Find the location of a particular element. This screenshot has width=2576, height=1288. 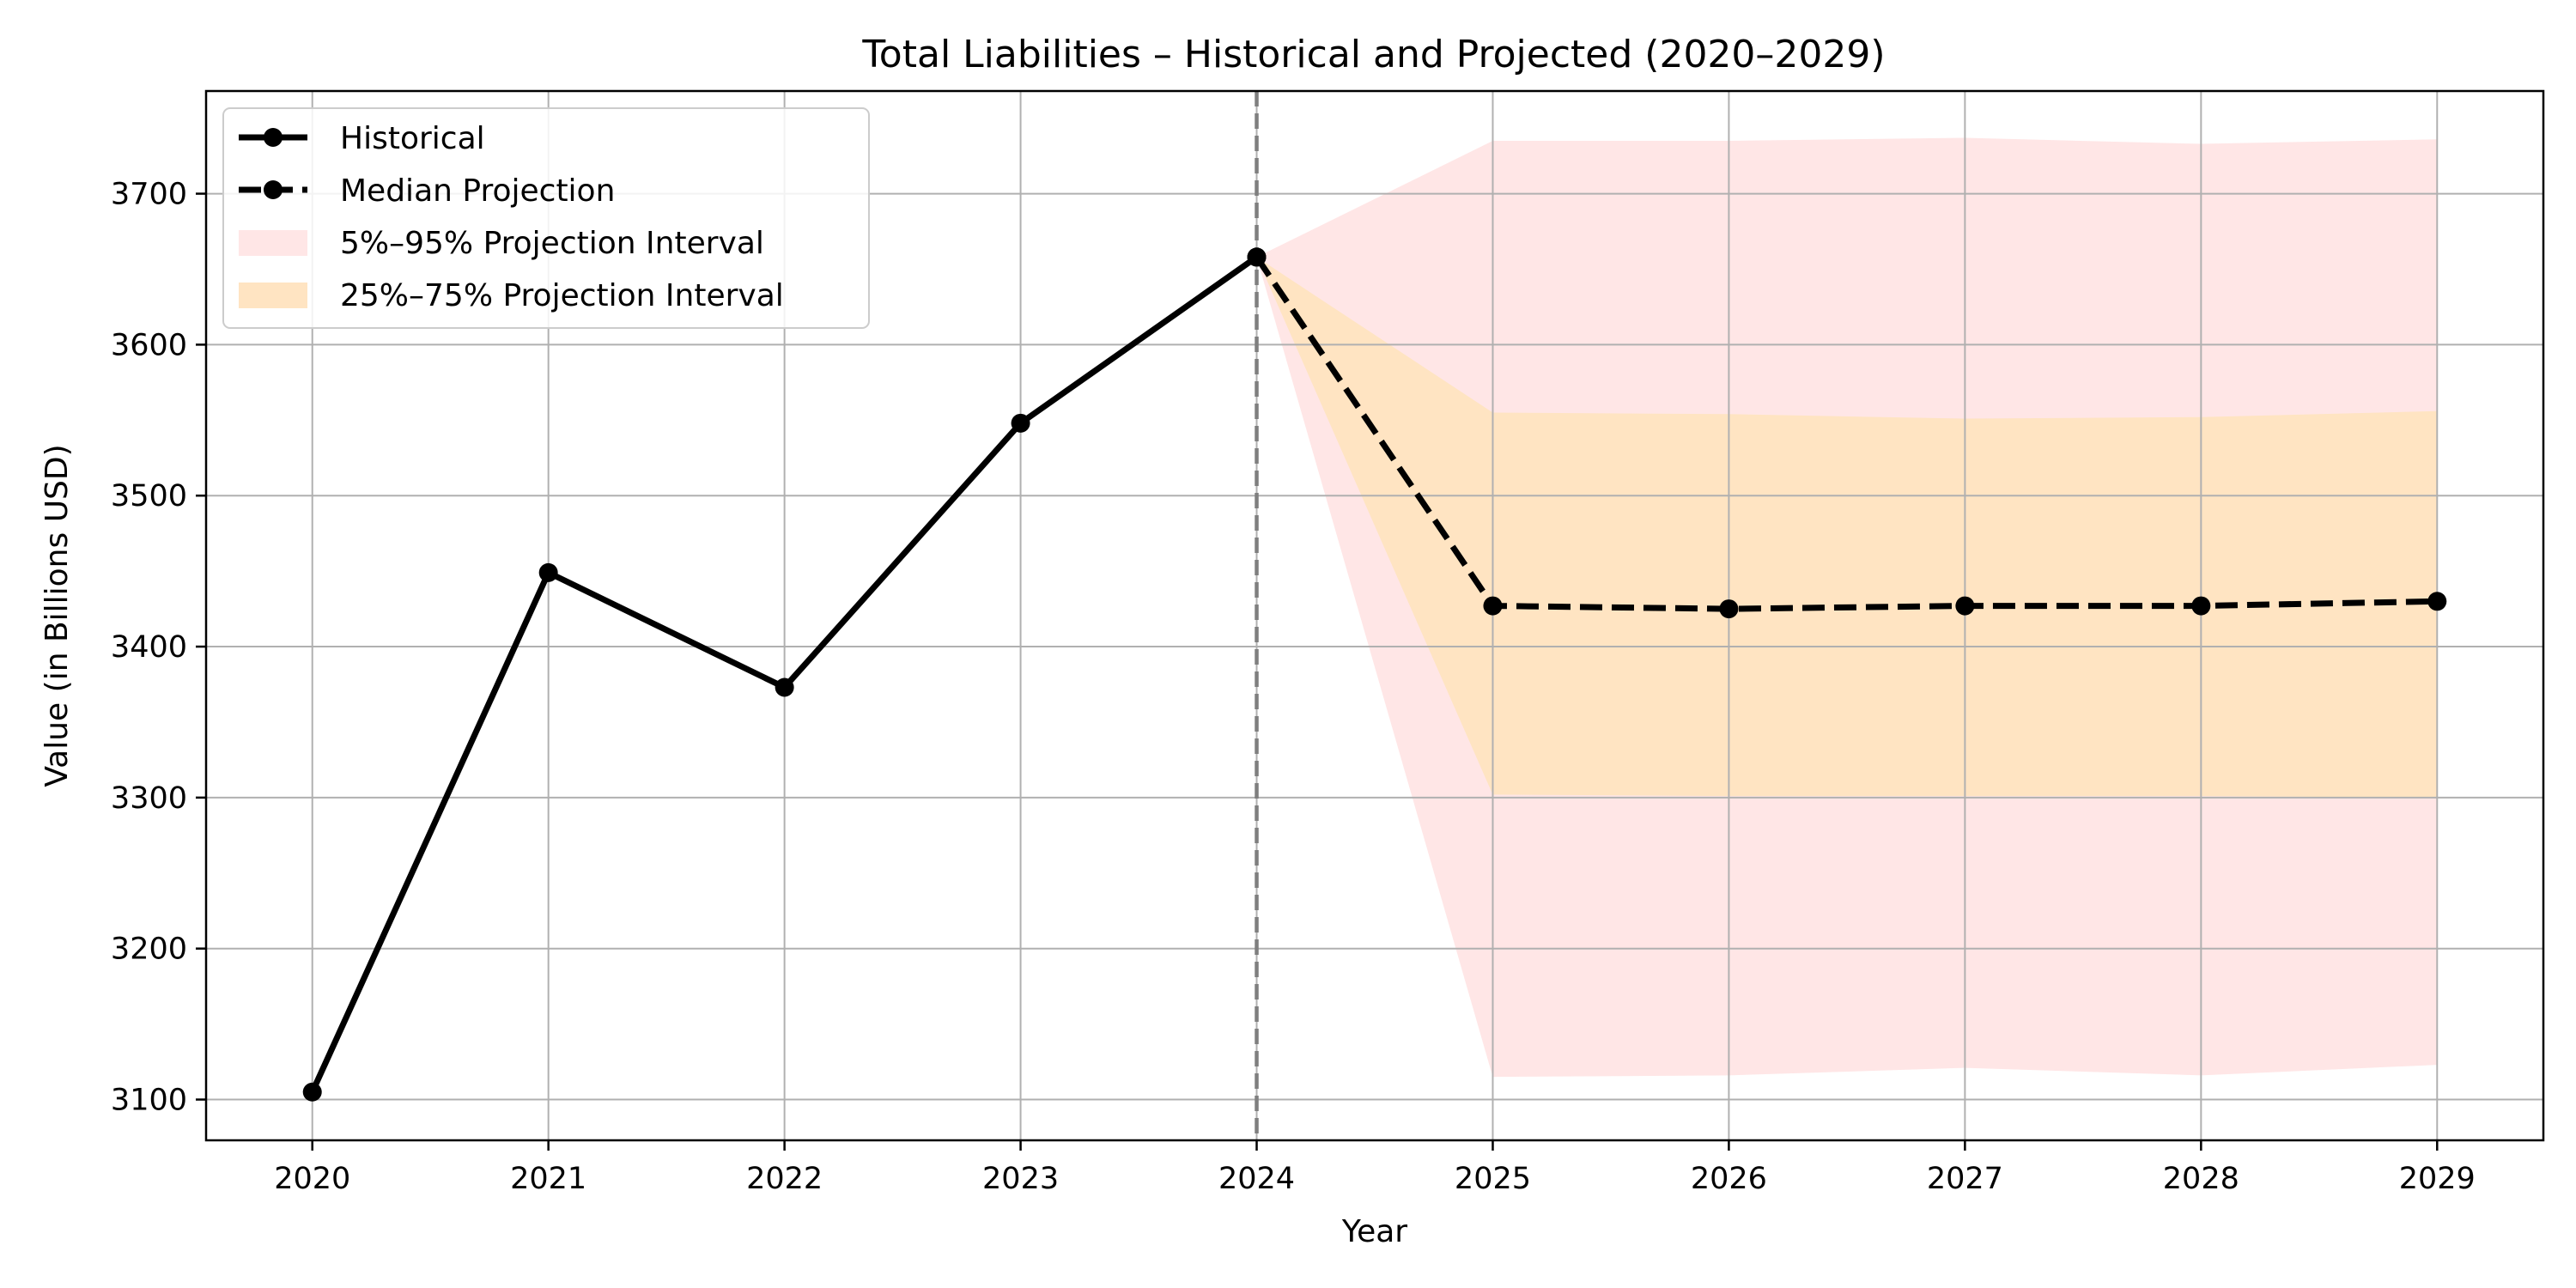

y-tick-label-3600: 3600 is located at coordinates (149, 345).